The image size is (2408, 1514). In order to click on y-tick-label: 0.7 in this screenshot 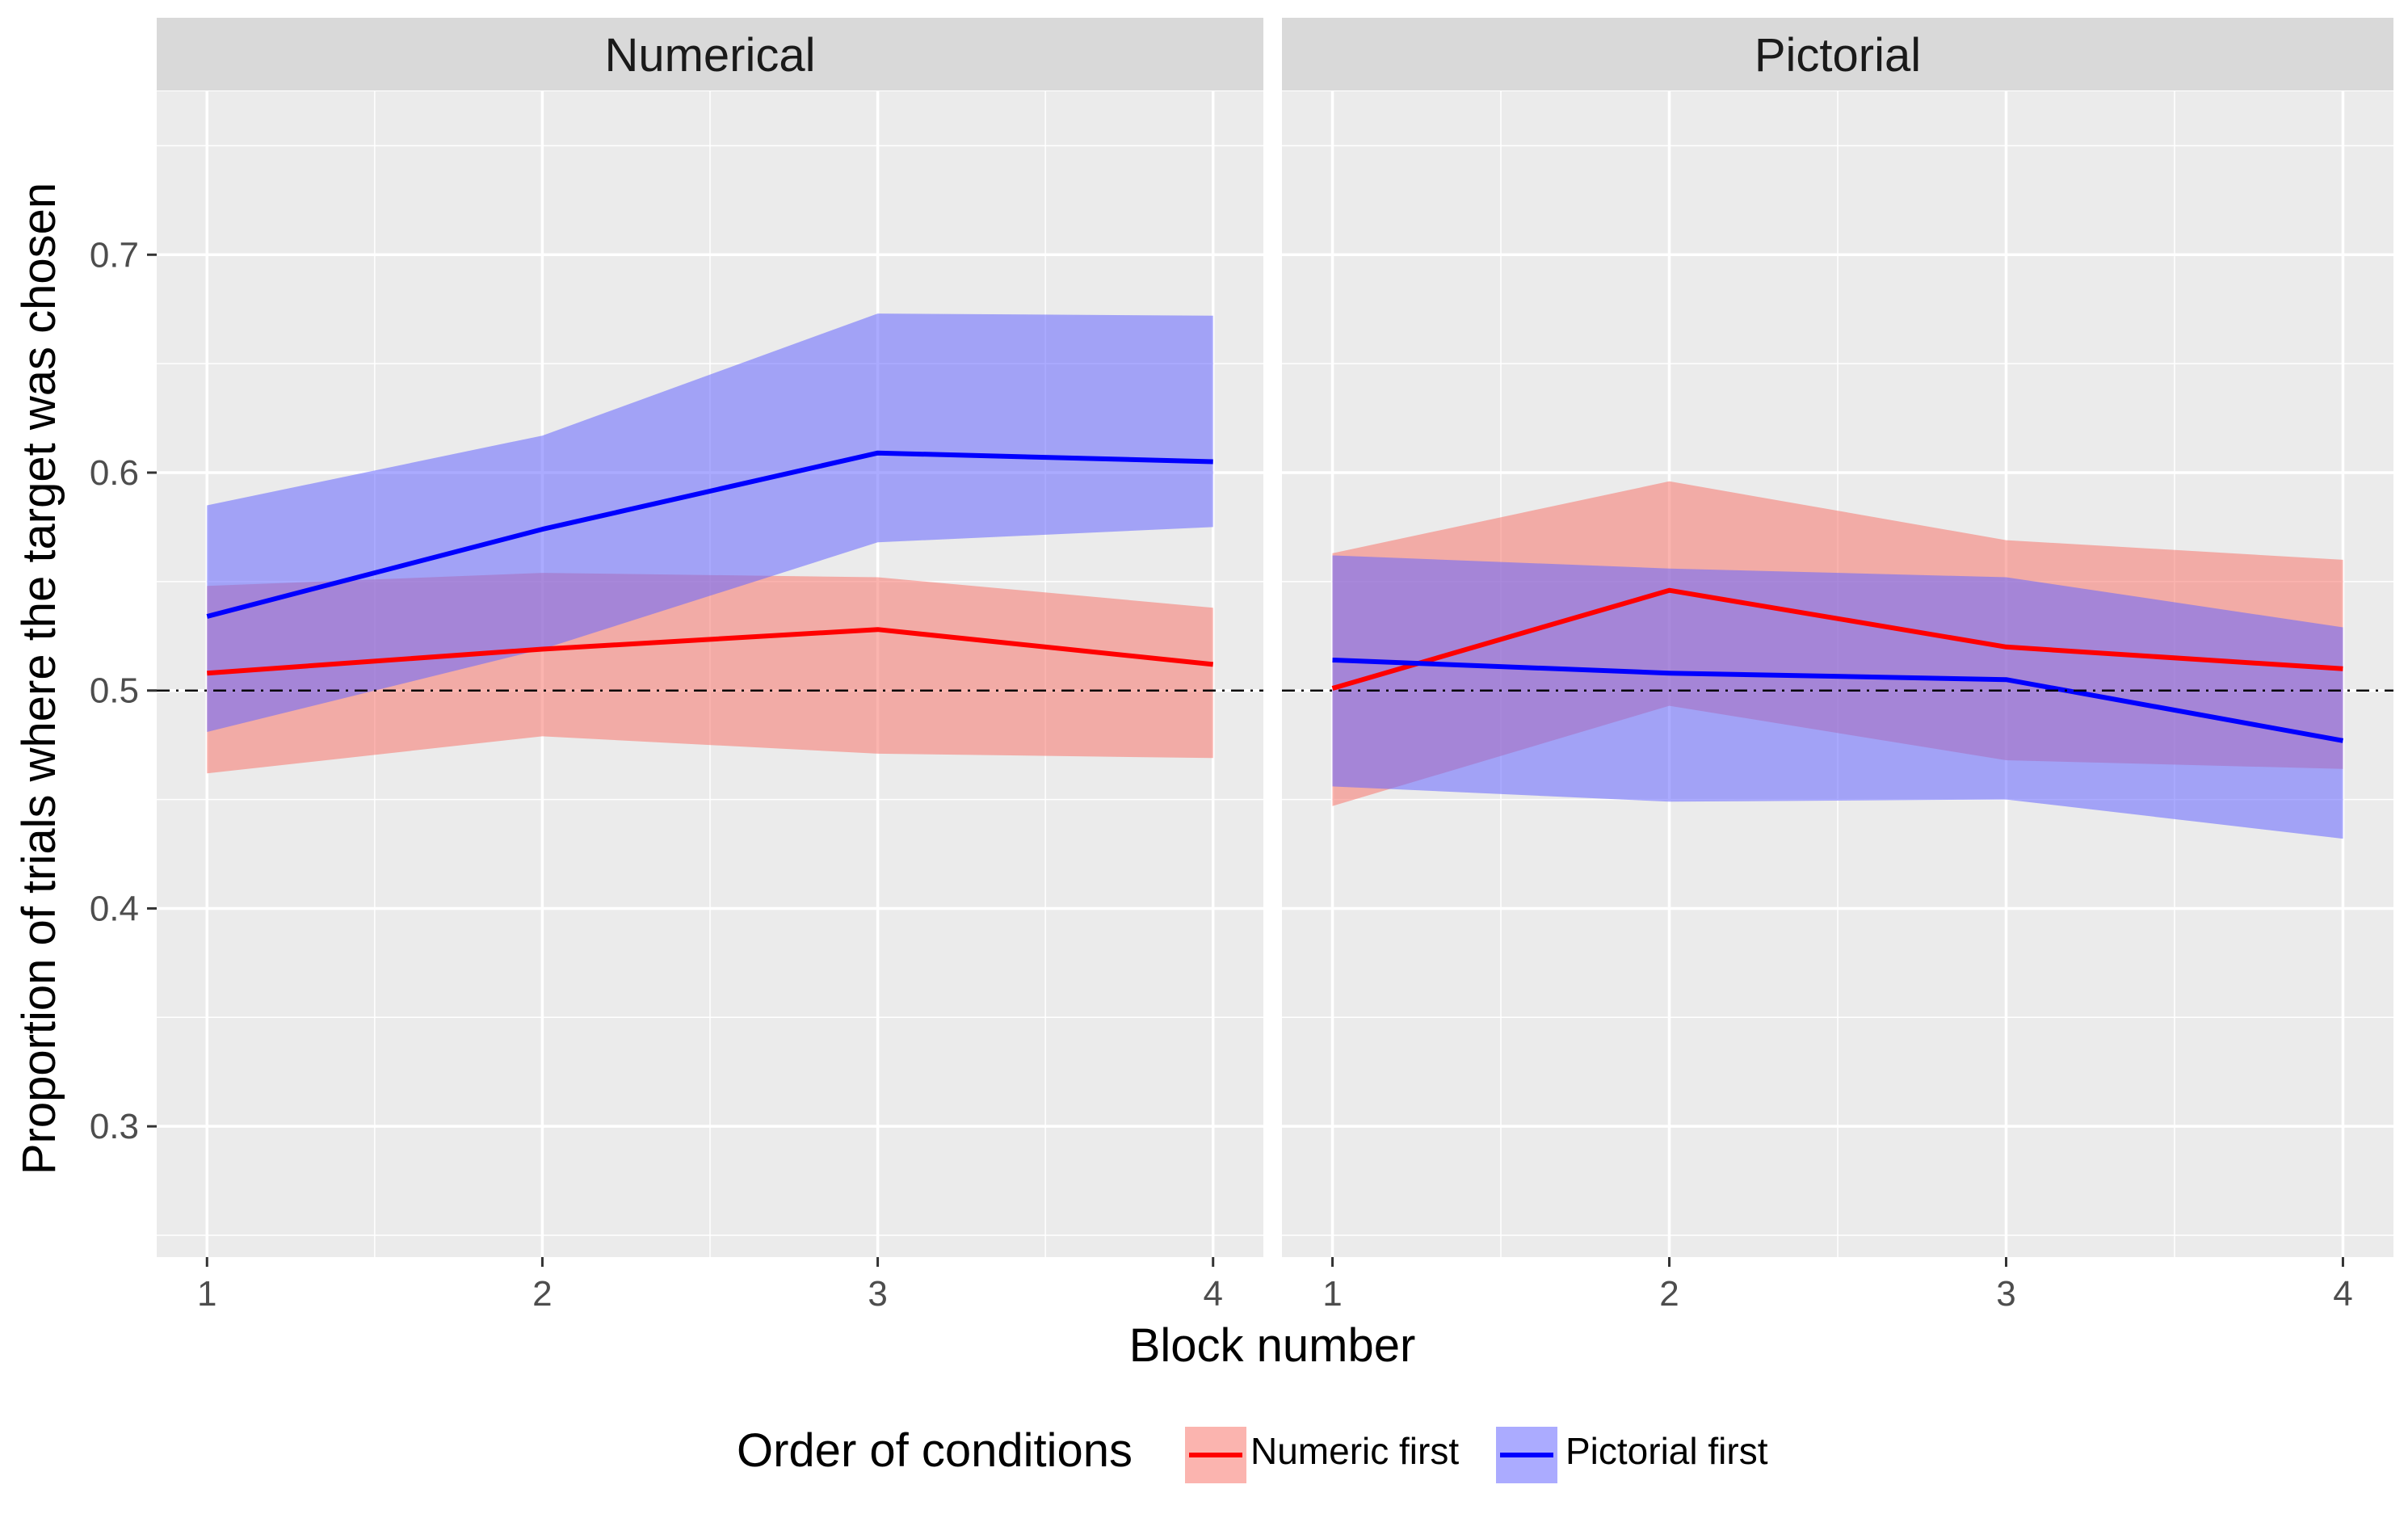, I will do `click(114, 255)`.